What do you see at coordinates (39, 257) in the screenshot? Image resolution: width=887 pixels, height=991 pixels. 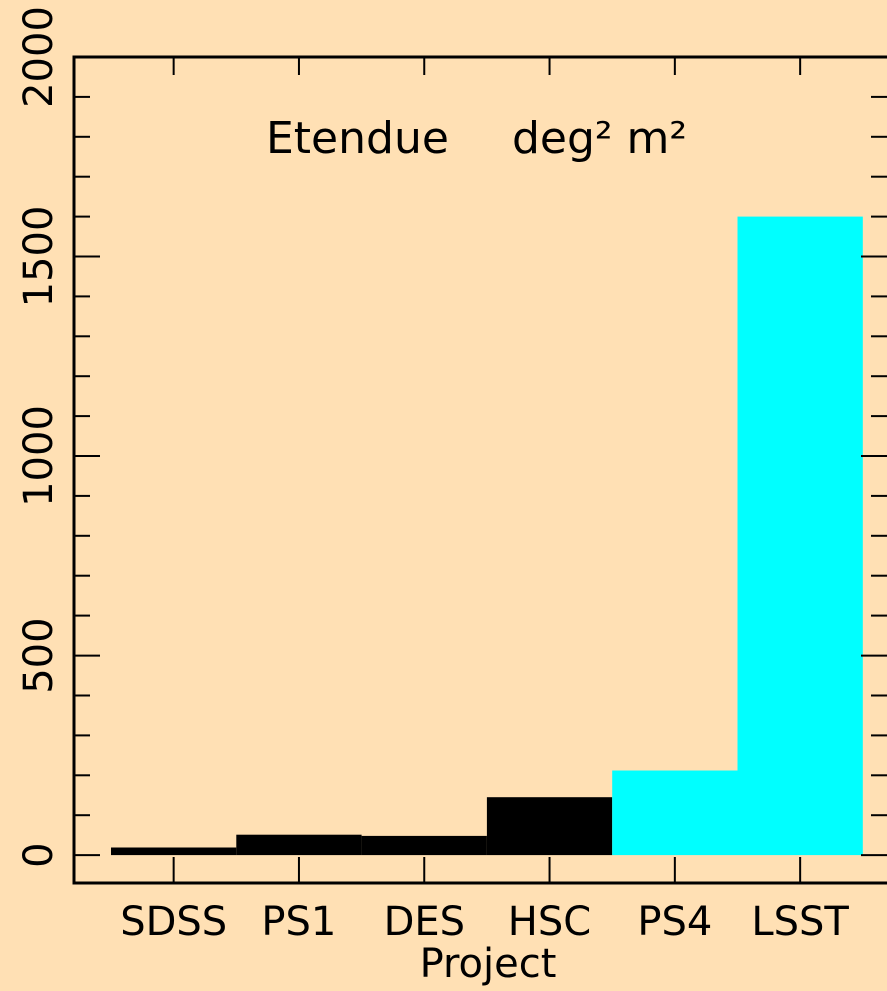 I see `y-tick-label-1500: 1500` at bounding box center [39, 257].